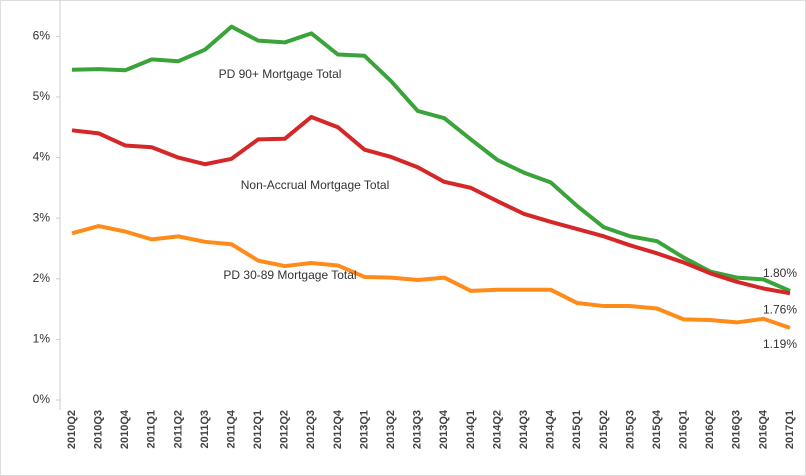 The height and width of the screenshot is (476, 806). What do you see at coordinates (205, 429) in the screenshot?
I see `x-tick-label: 2011Q3` at bounding box center [205, 429].